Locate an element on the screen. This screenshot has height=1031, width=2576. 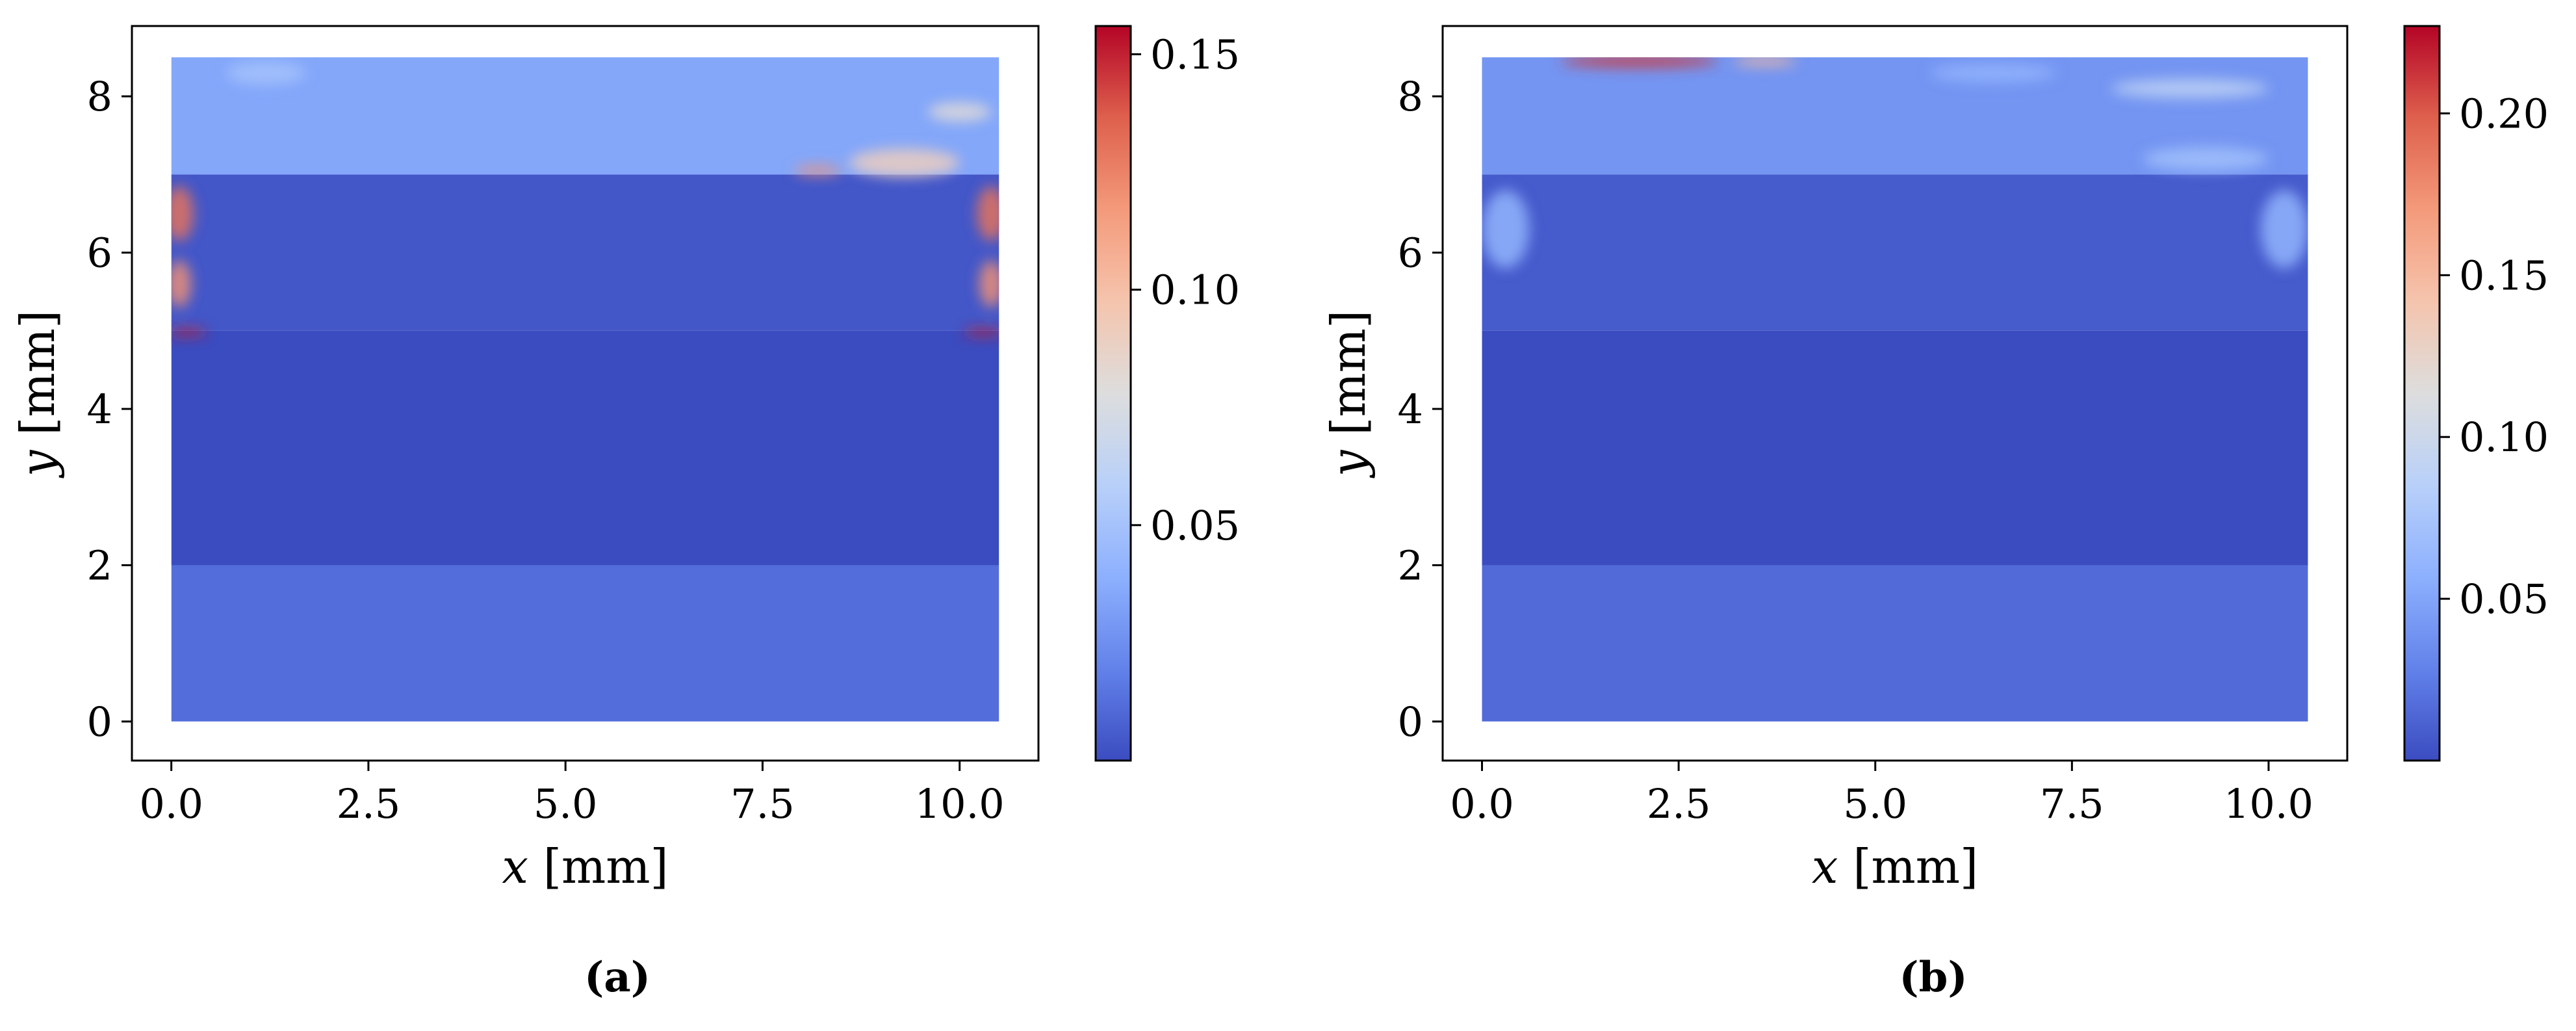
colorbar-tick-label: 0.20 is located at coordinates (2504, 113).